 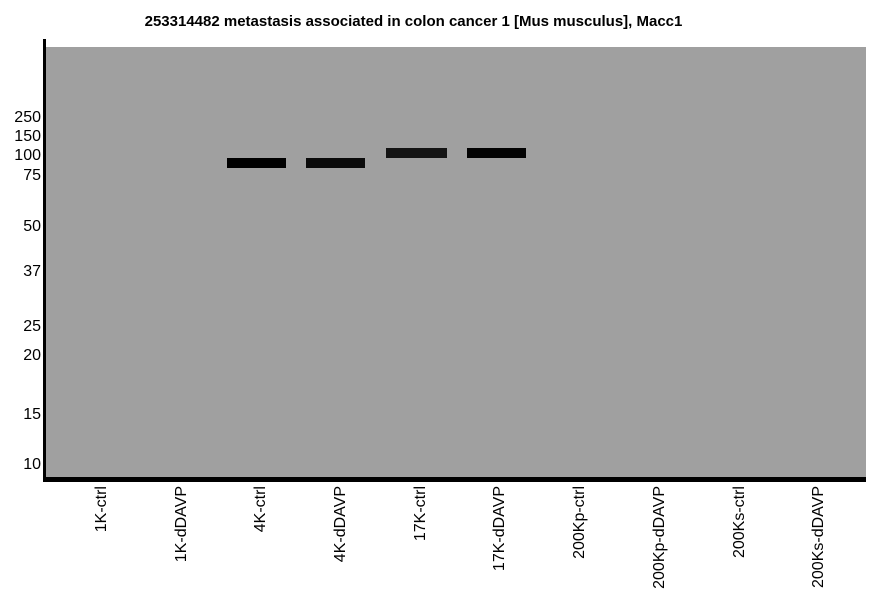 I want to click on band-17K-ctrl, so click(x=416, y=153).